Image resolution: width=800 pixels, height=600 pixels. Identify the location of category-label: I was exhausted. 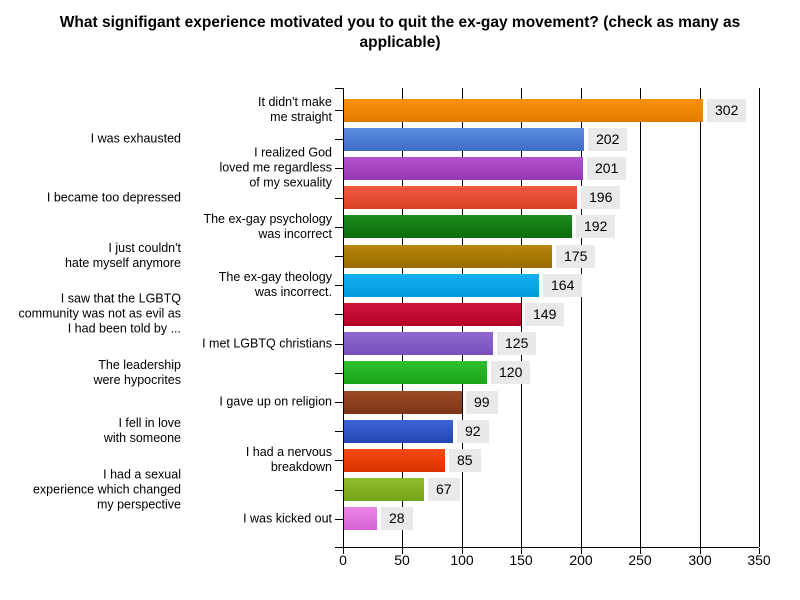
(135, 138).